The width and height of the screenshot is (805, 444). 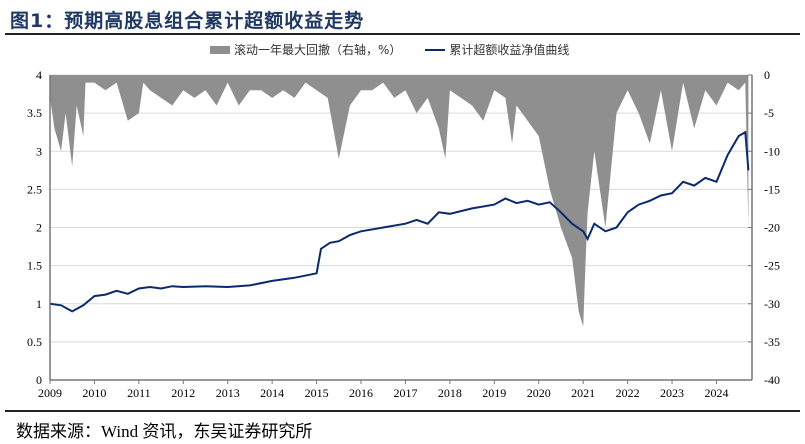 What do you see at coordinates (583, 393) in the screenshot?
I see `x-tick-label: 2021` at bounding box center [583, 393].